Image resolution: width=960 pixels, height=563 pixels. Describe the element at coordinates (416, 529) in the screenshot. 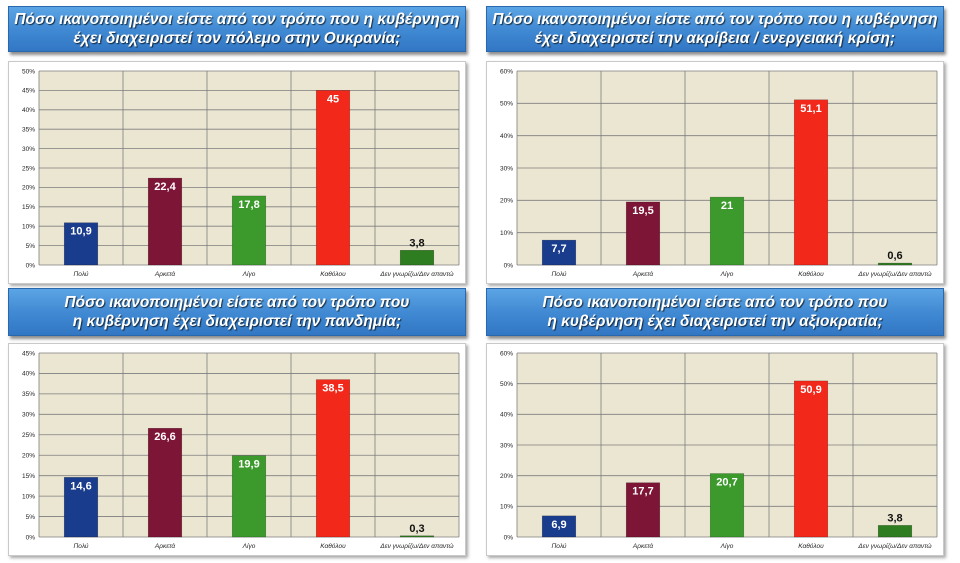

I see `data-label: 0,3` at that location.